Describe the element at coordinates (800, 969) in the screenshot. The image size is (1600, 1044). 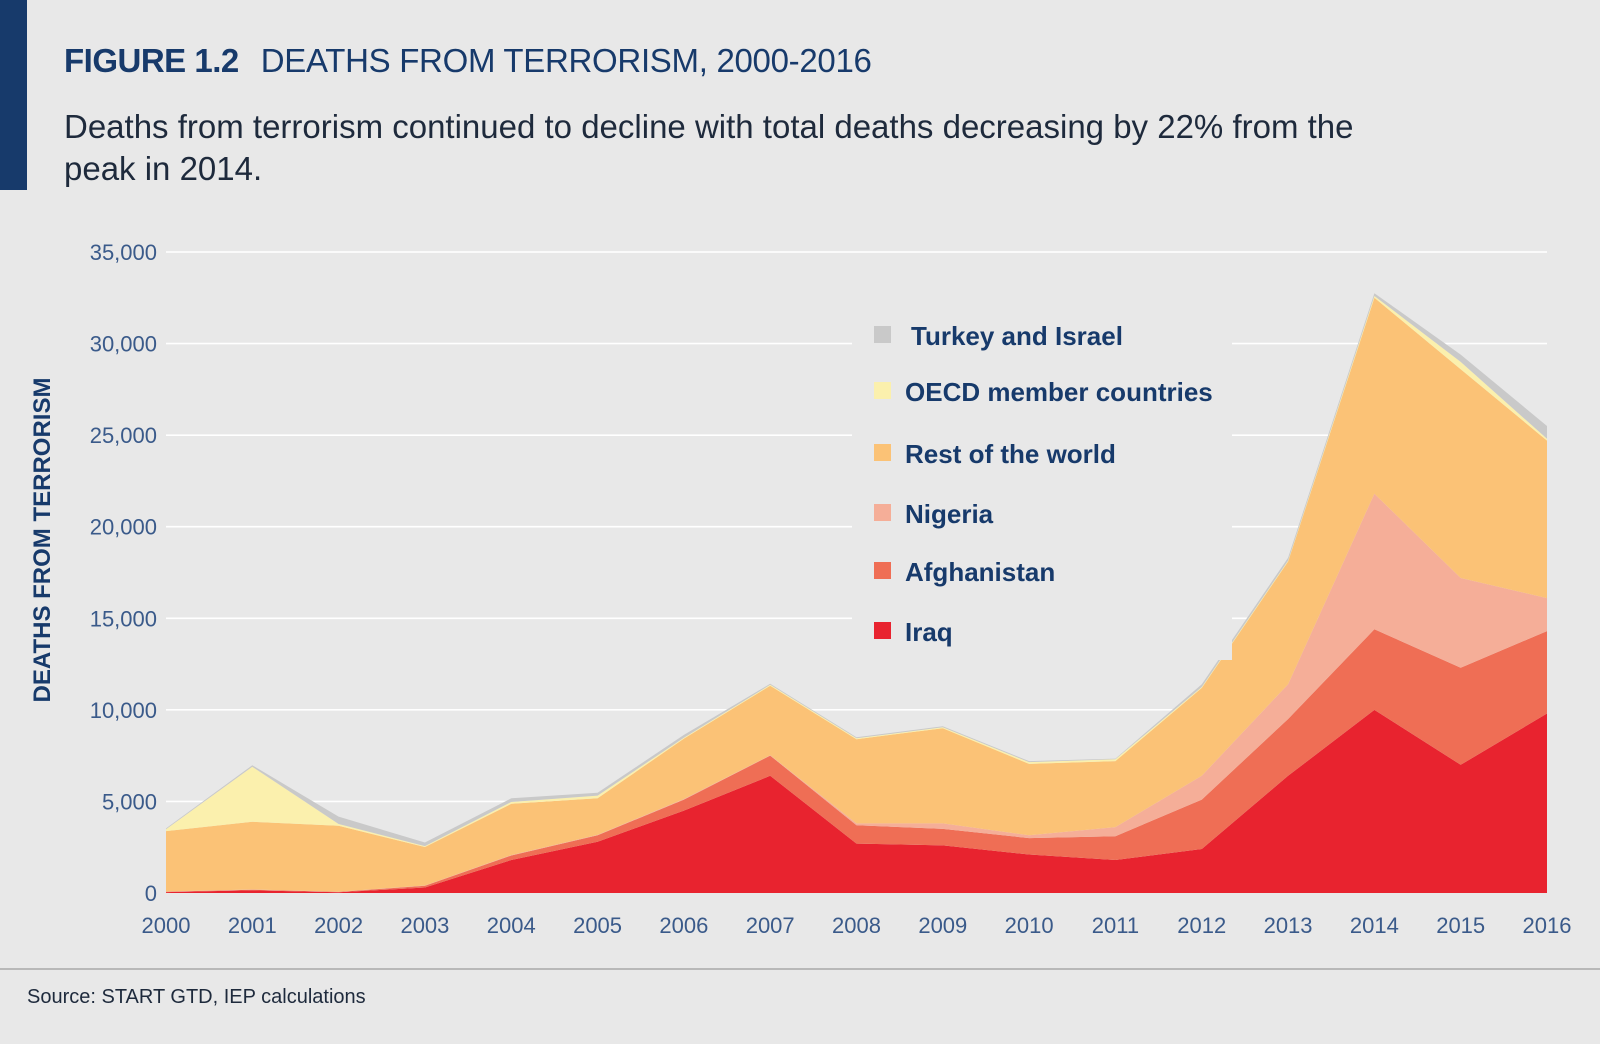
I see `source-divider` at that location.